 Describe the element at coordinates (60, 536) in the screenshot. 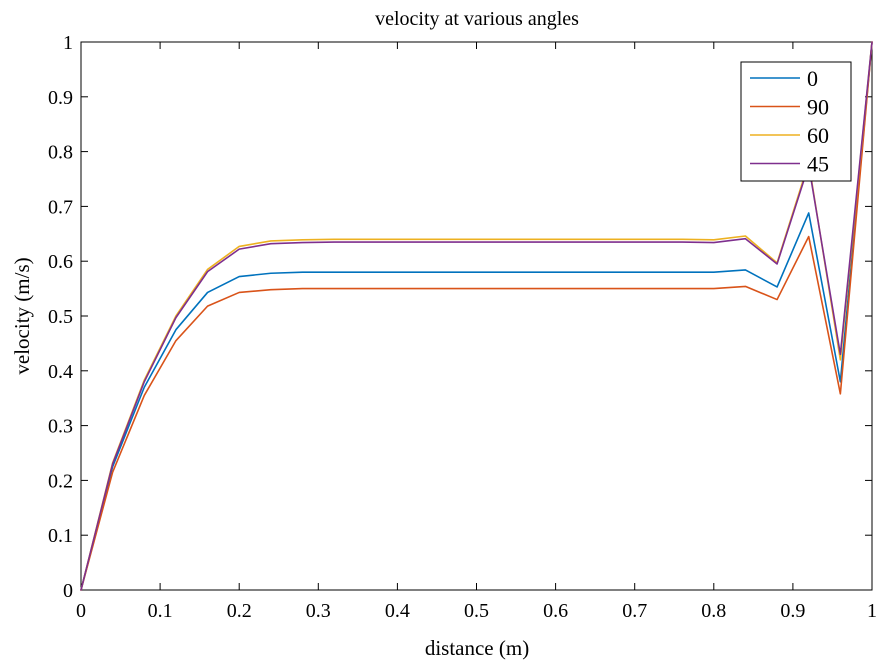

I see `y-tick-label: 0.1` at that location.